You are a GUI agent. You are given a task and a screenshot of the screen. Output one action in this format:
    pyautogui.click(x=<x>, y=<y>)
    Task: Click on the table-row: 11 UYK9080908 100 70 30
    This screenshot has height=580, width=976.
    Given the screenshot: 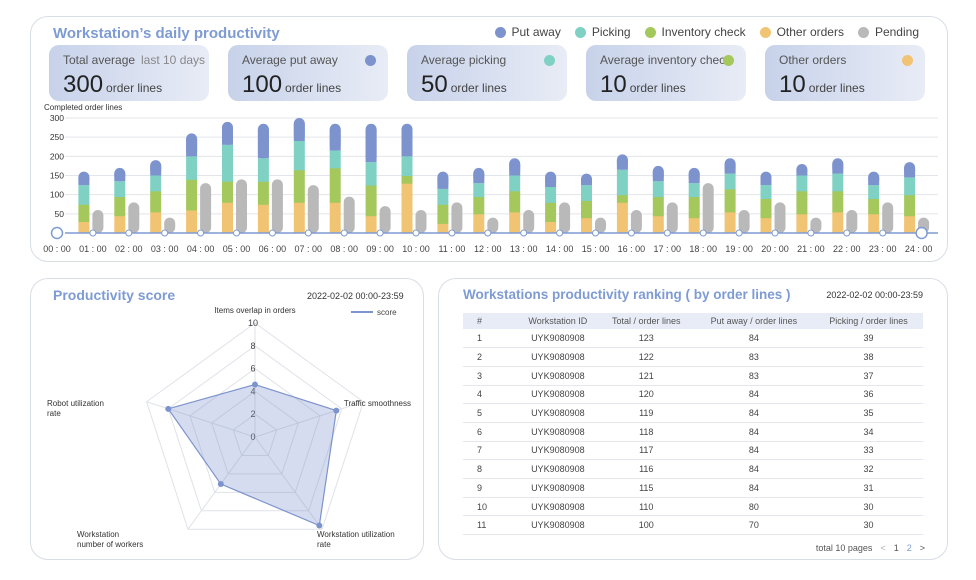 What is the action you would take?
    pyautogui.click(x=693, y=525)
    